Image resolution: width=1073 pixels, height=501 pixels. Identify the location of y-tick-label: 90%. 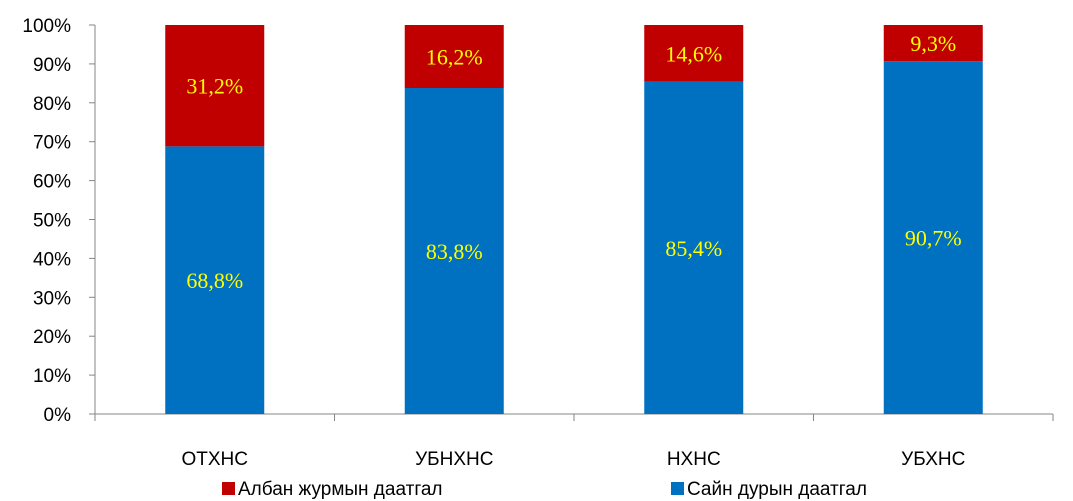
(52, 65).